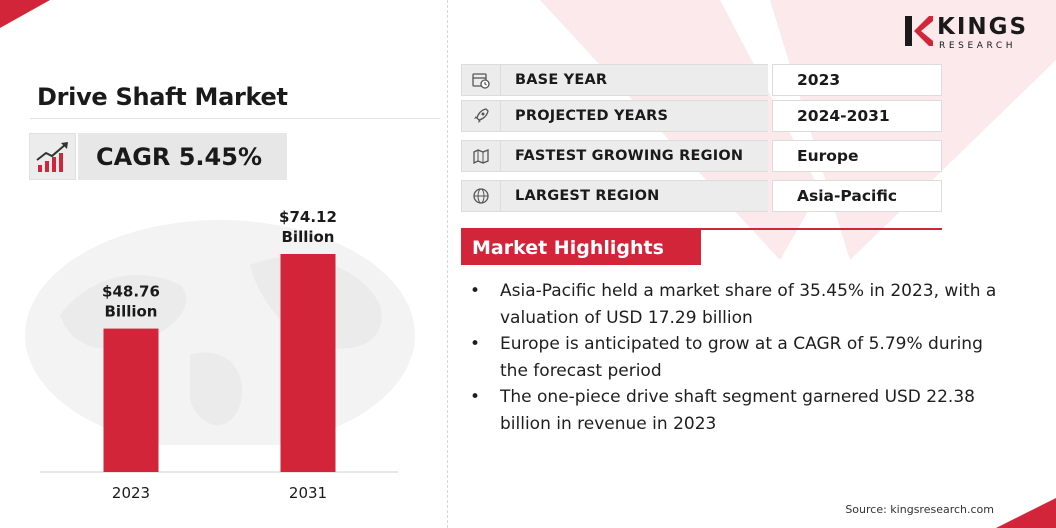  What do you see at coordinates (634, 80) in the screenshot?
I see `info-label: BASE YEAR` at bounding box center [634, 80].